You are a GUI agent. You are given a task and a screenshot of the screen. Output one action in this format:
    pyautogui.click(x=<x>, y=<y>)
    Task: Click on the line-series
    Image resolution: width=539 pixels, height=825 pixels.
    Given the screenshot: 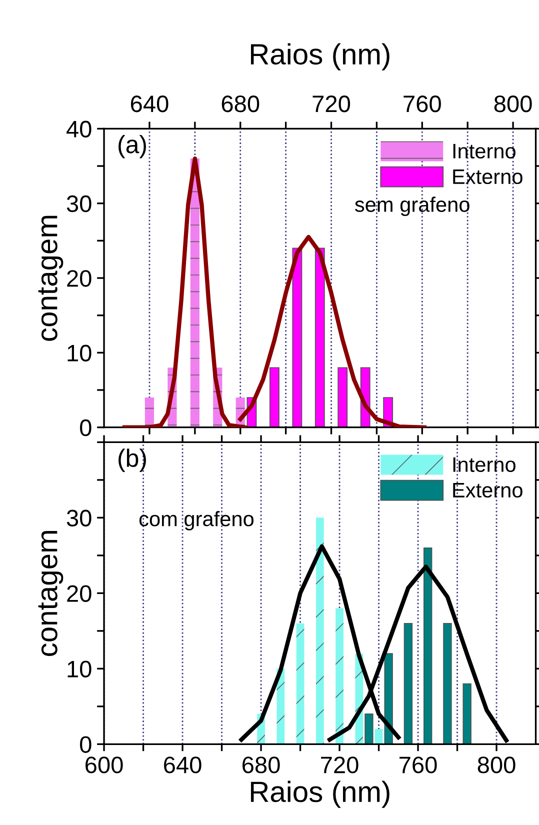 What is the action you would take?
    pyautogui.click(x=332, y=331)
    